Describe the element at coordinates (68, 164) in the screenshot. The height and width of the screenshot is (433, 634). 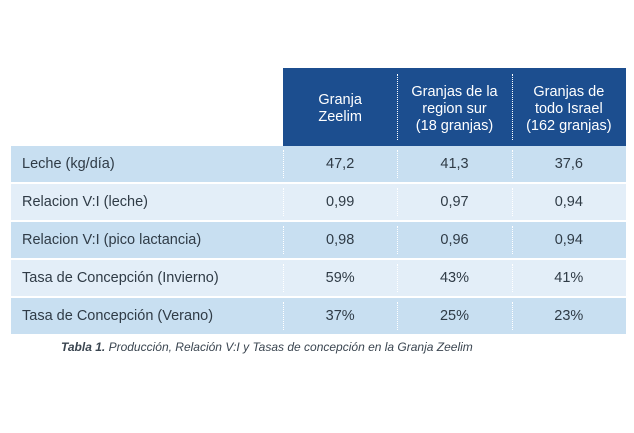
I see `row-label: Leche (kg/día)` at that location.